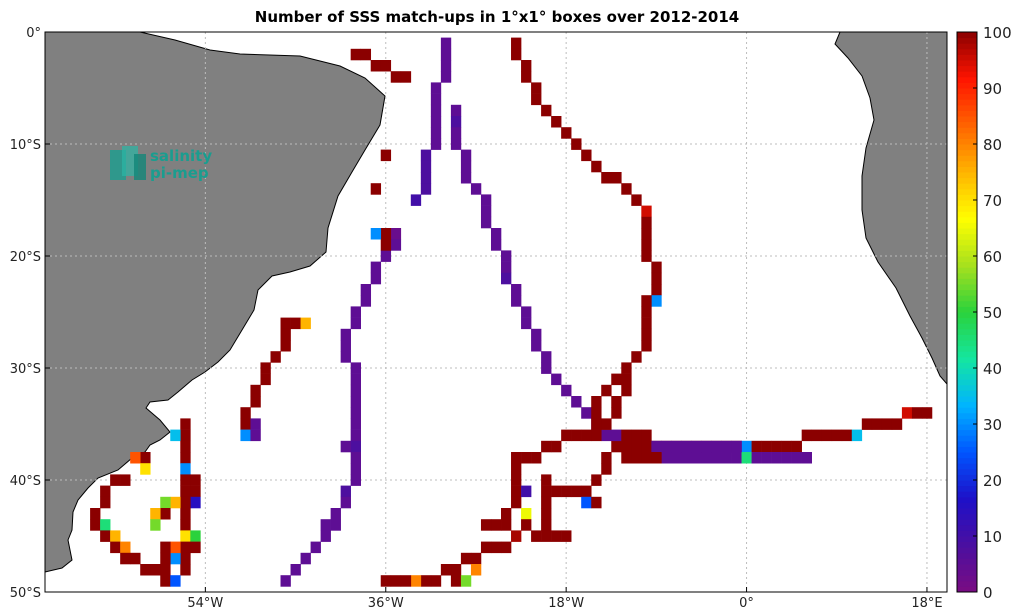 The height and width of the screenshot is (610, 1015). Describe the element at coordinates (566, 603) in the screenshot. I see `x-tick-label: 18°W` at that location.